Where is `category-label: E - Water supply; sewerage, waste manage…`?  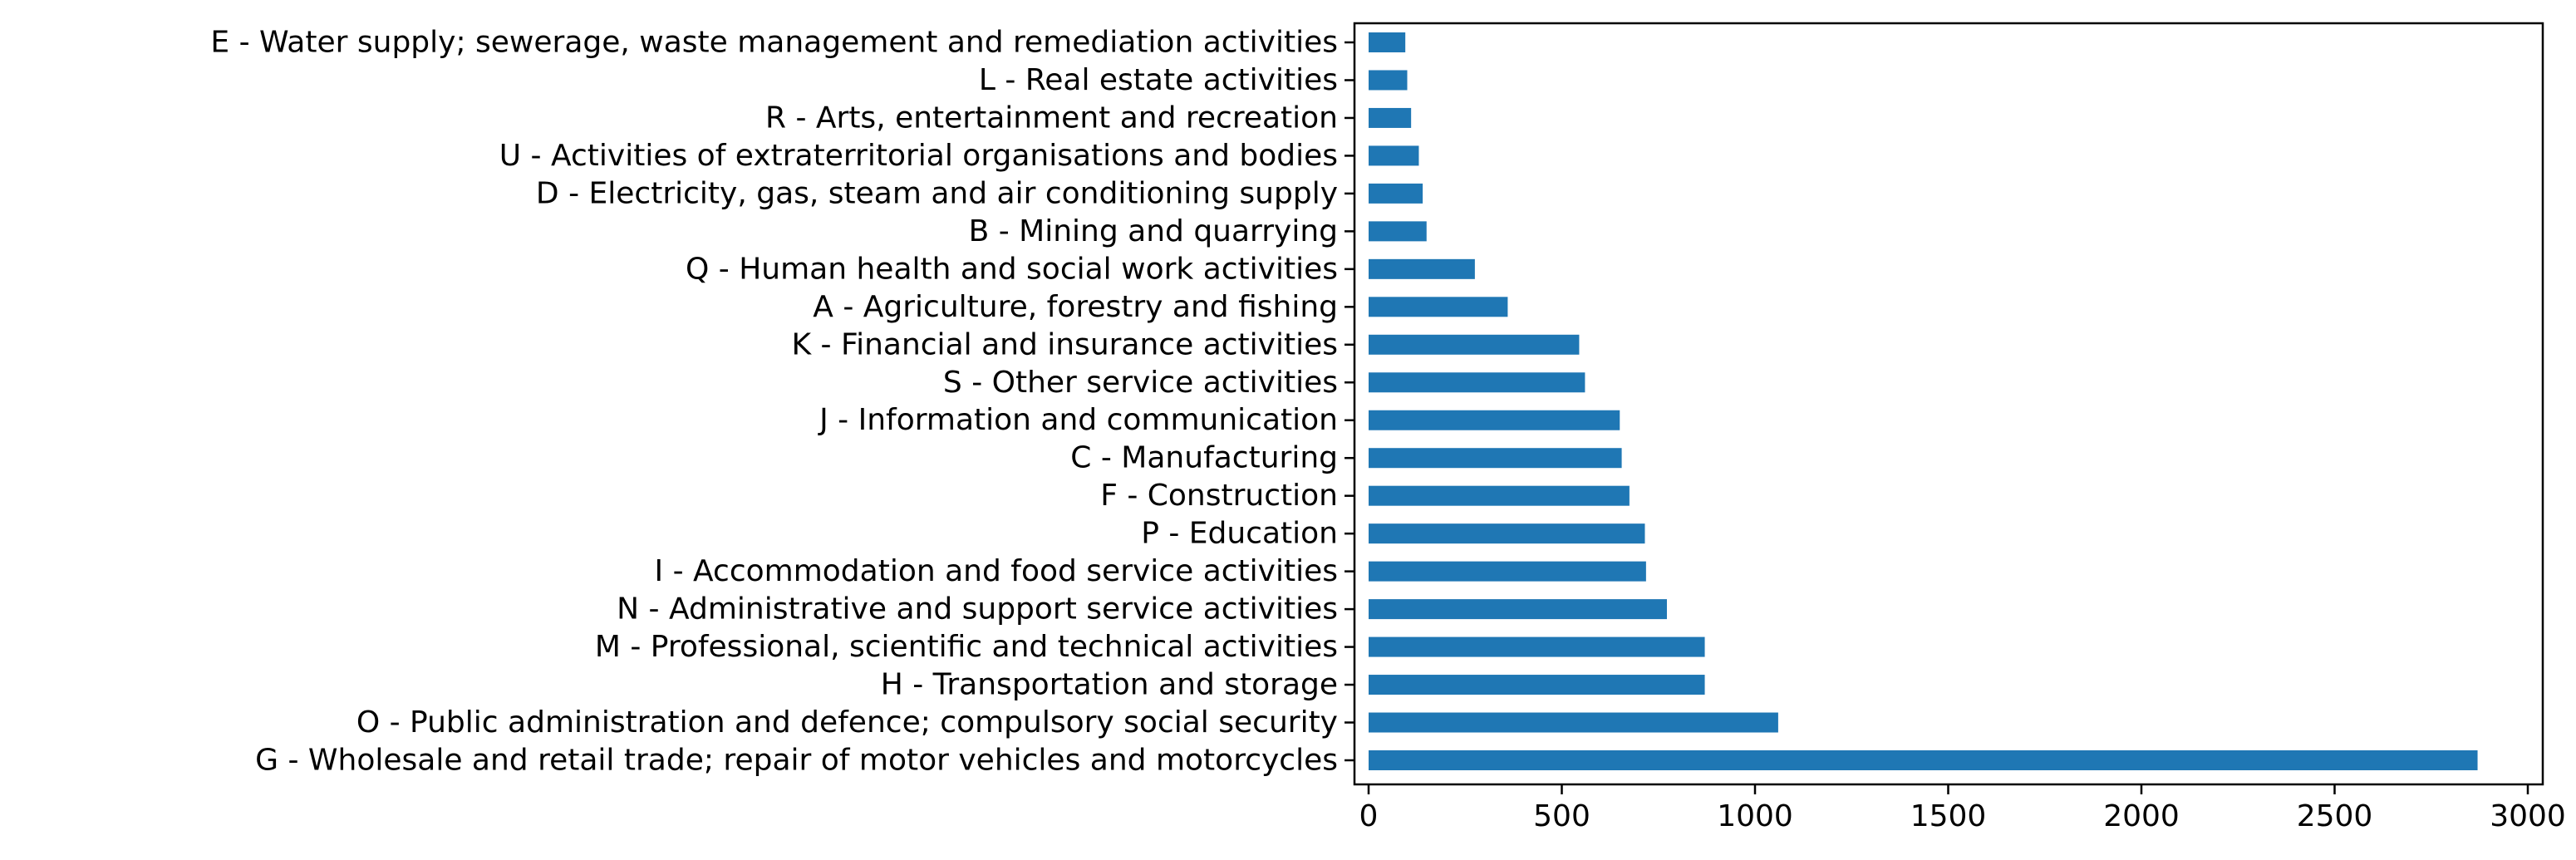 category-label: E - Water supply; sewerage, waste manage… is located at coordinates (774, 43).